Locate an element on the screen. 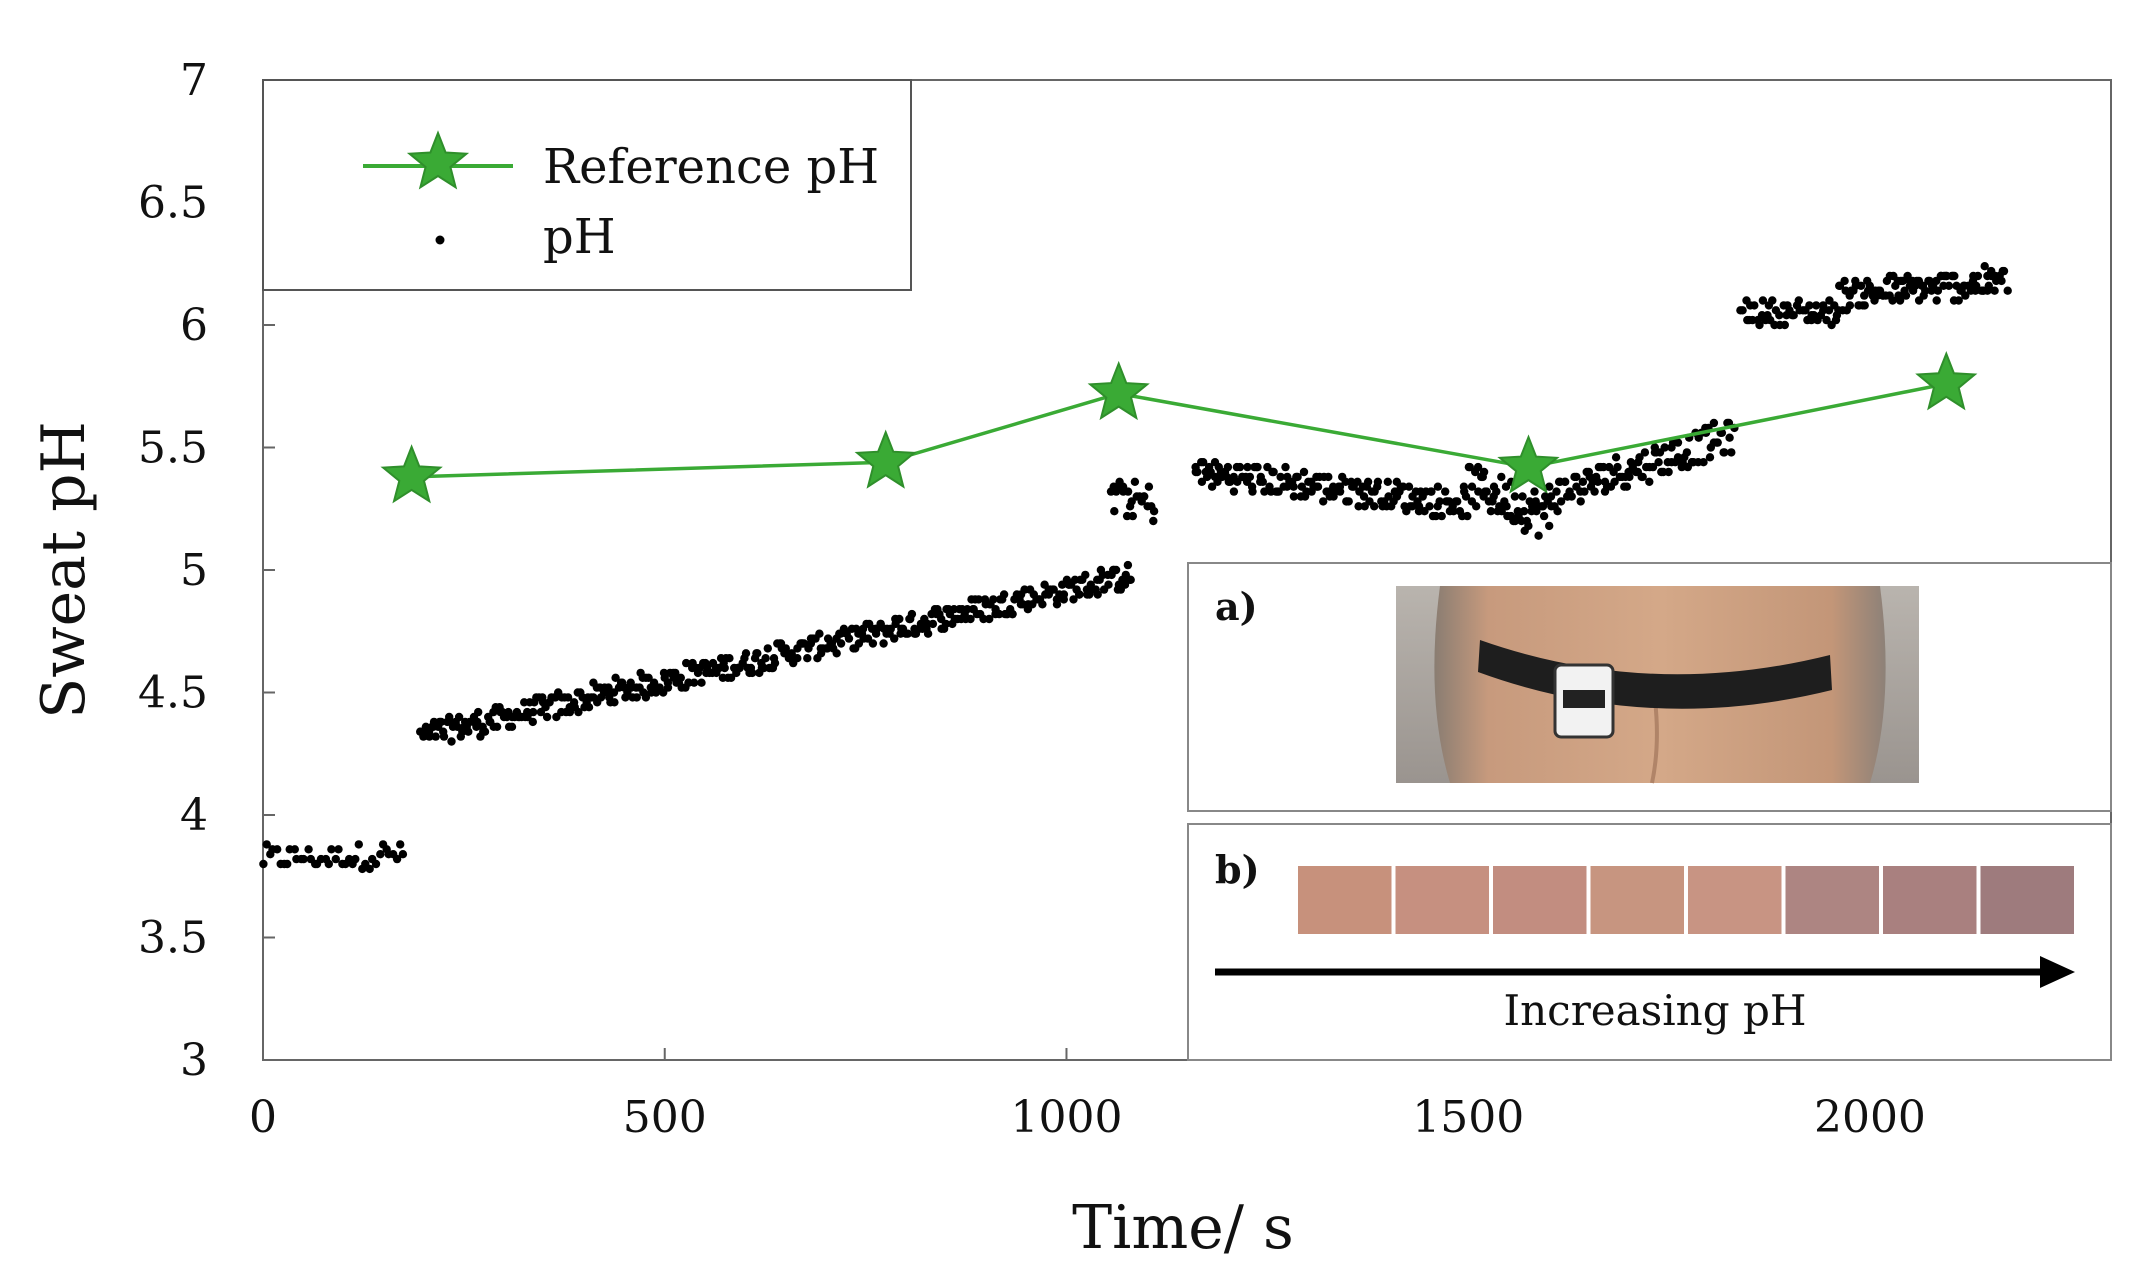  inset-b-label: b) is located at coordinates (1237, 869).